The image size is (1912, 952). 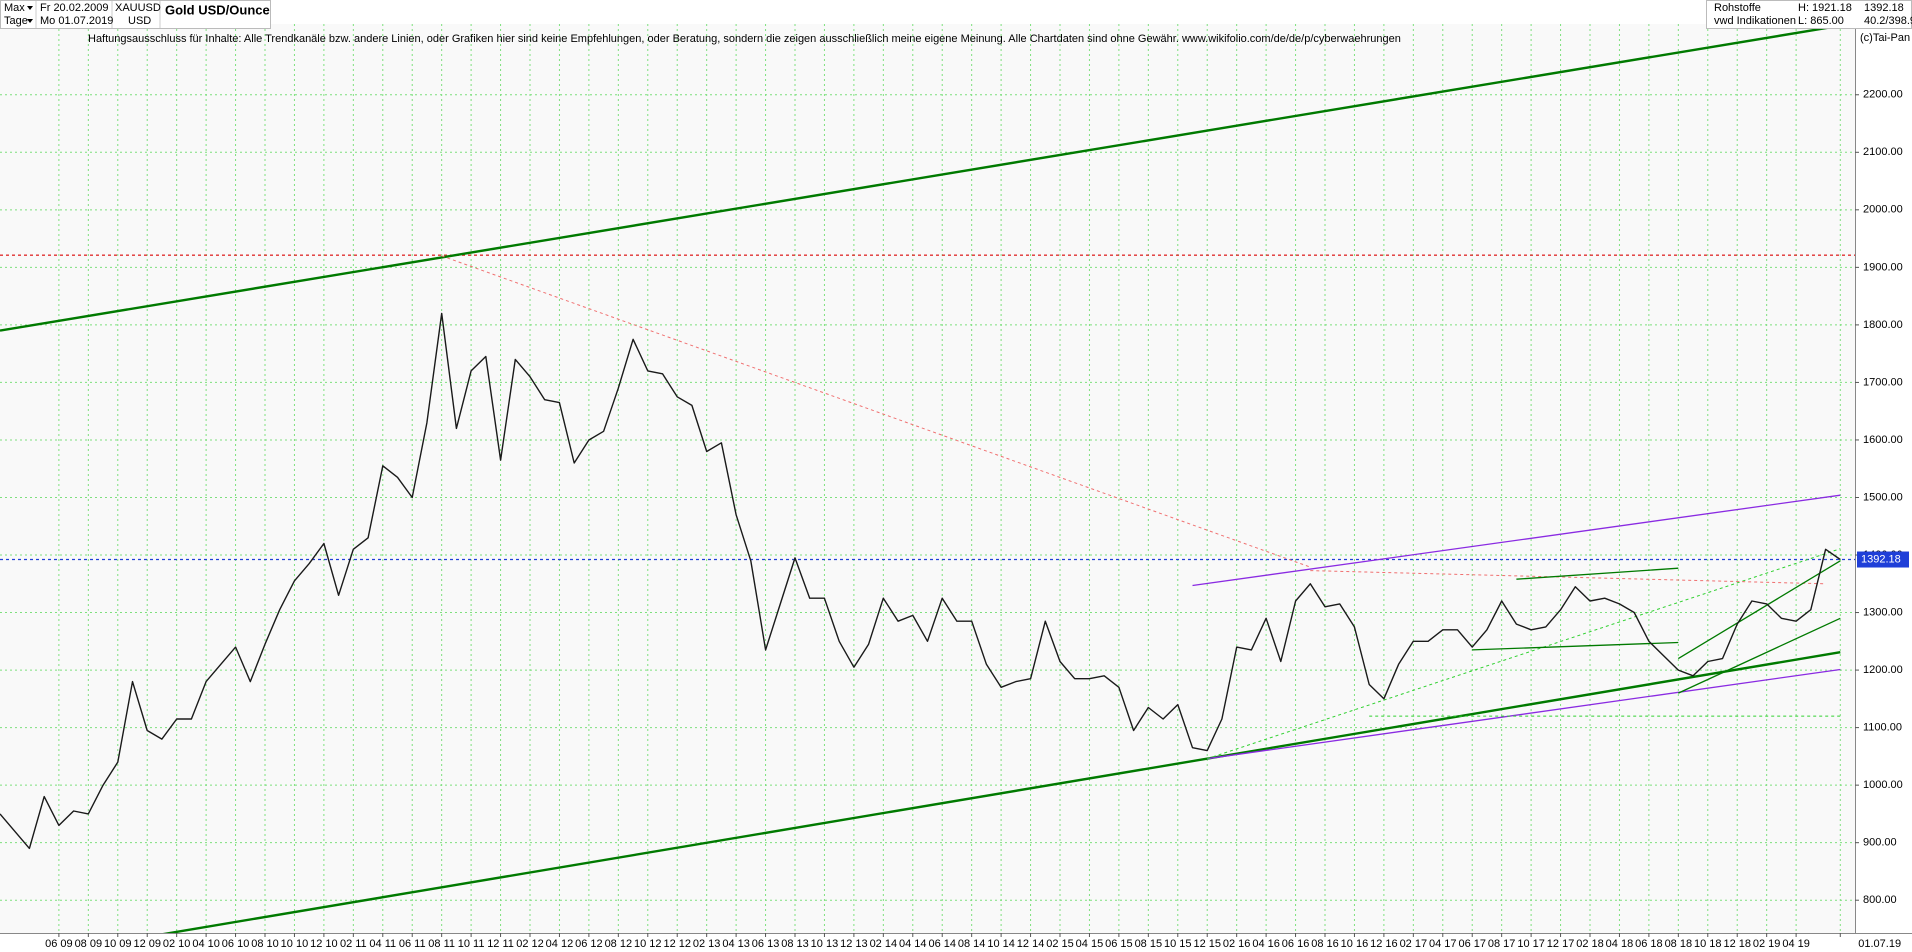 What do you see at coordinates (1883, 210) in the screenshot?
I see `y-tick-label: 2000.00` at bounding box center [1883, 210].